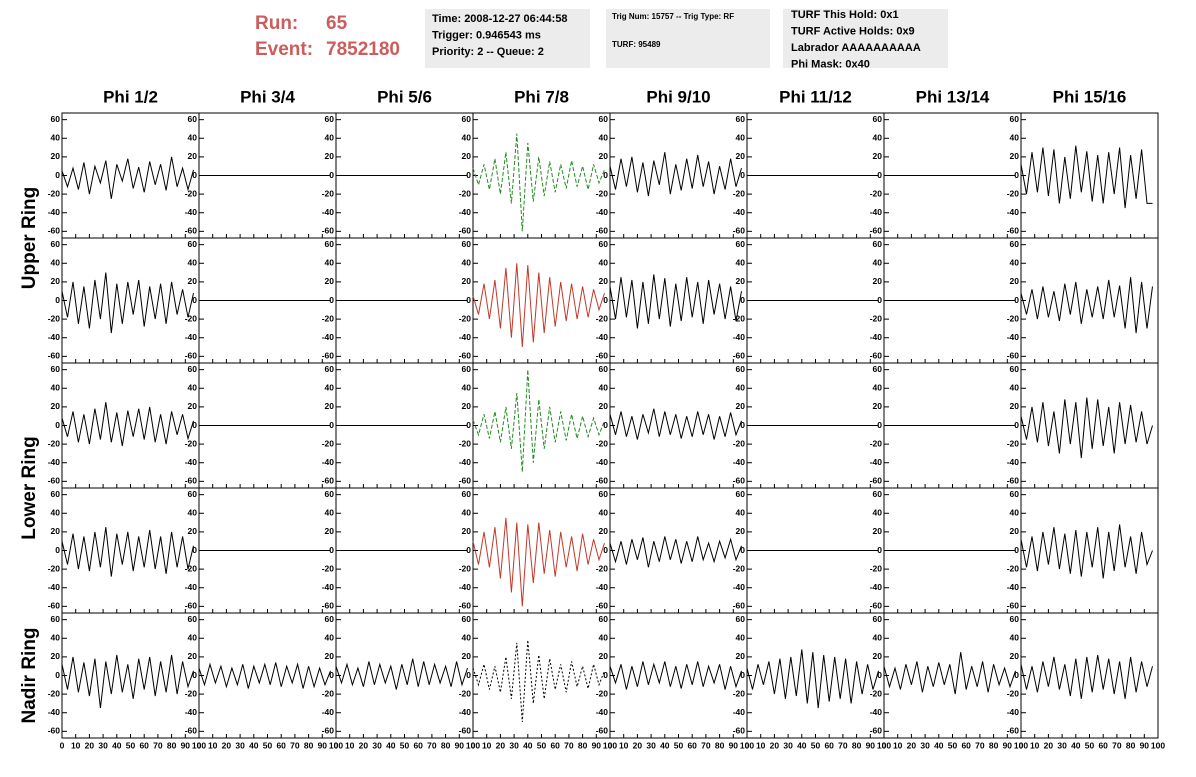 The image size is (1196, 777). I want to click on column-title: Phi 7/8, so click(541, 96).